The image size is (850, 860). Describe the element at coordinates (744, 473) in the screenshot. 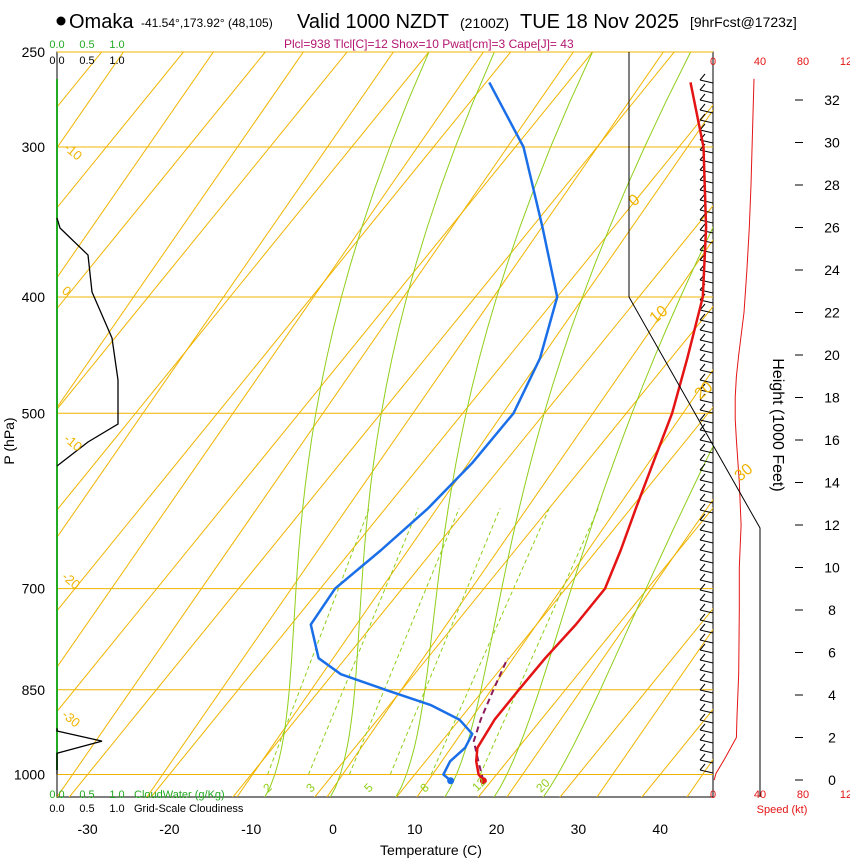

I see `adiabat-label: 30` at that location.